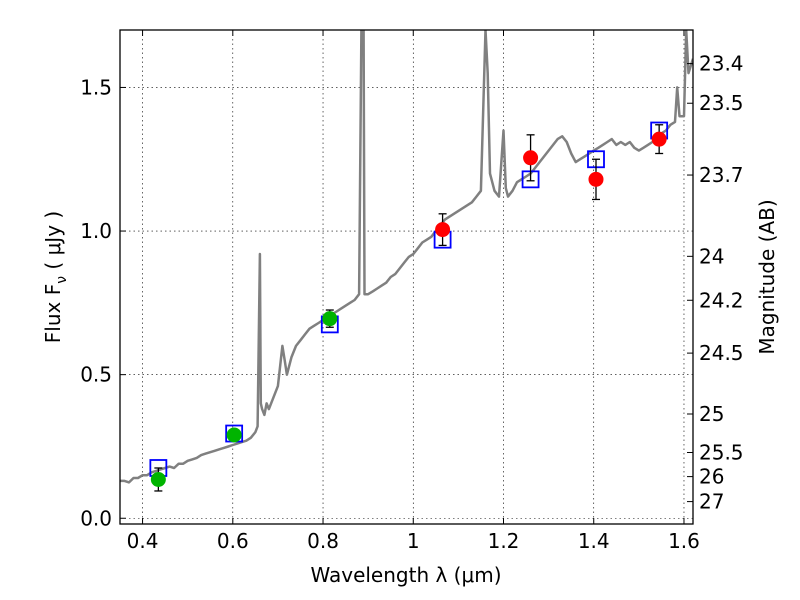 This screenshot has height=600, width=800. I want to click on y-tick-label: 0.5, so click(96, 375).